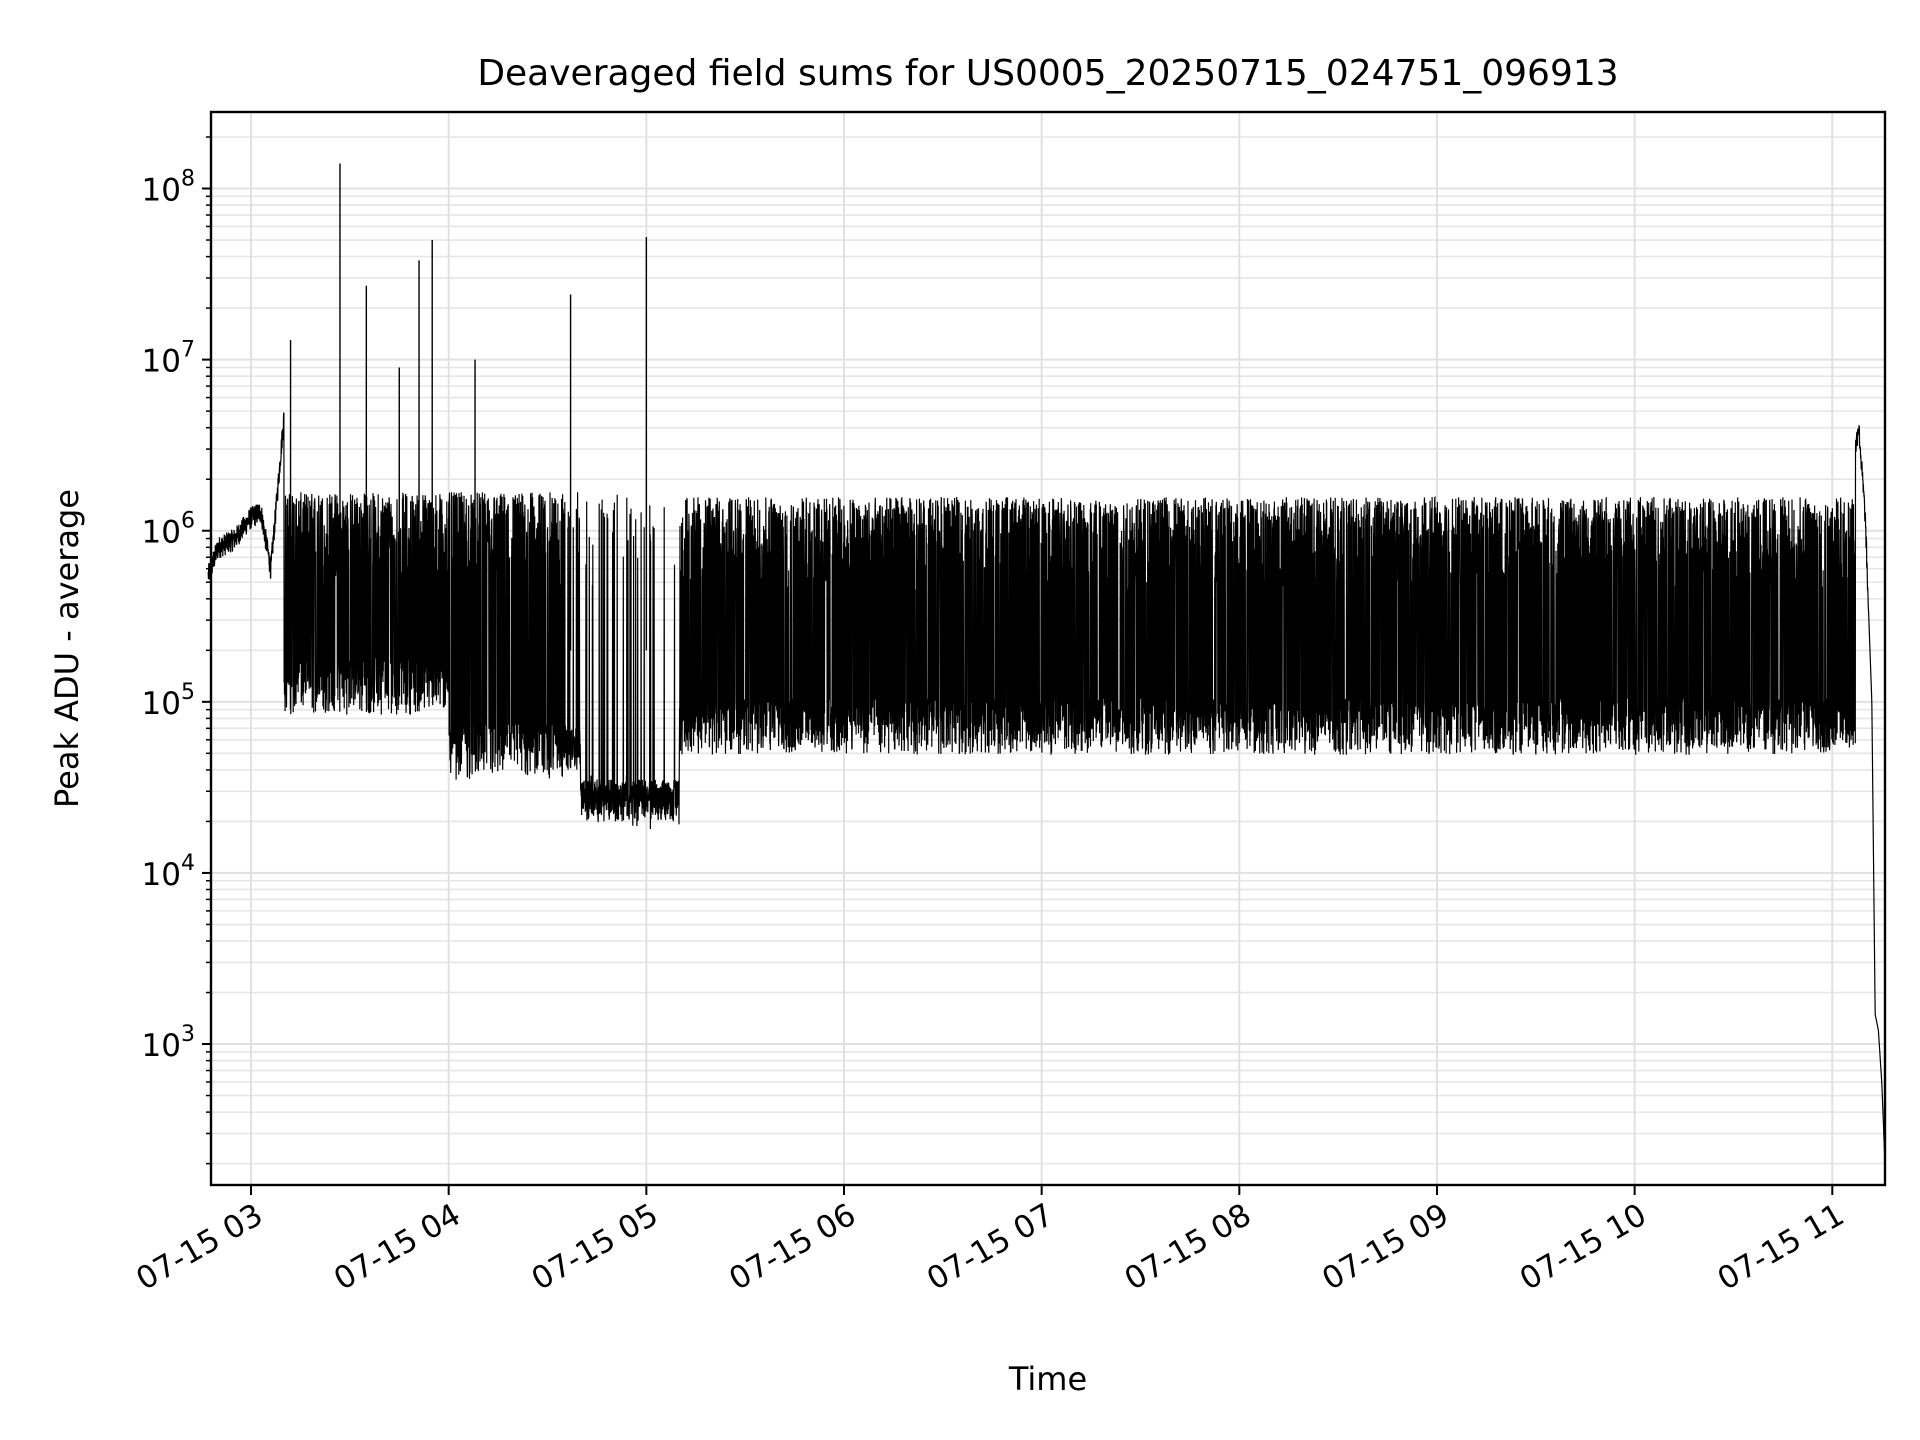 This screenshot has width=1920, height=1440. What do you see at coordinates (1781, 1247) in the screenshot?
I see `x-tick-label: 07-15 11` at bounding box center [1781, 1247].